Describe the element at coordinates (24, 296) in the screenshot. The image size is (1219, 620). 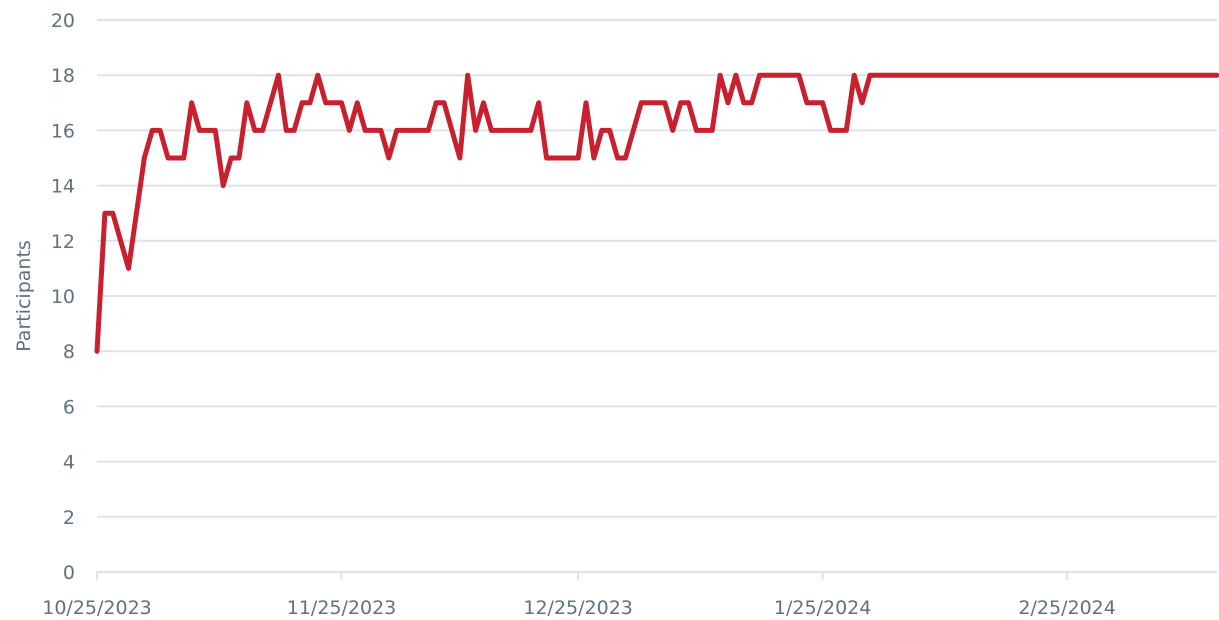
I see `y-axis-label: Participants` at that location.